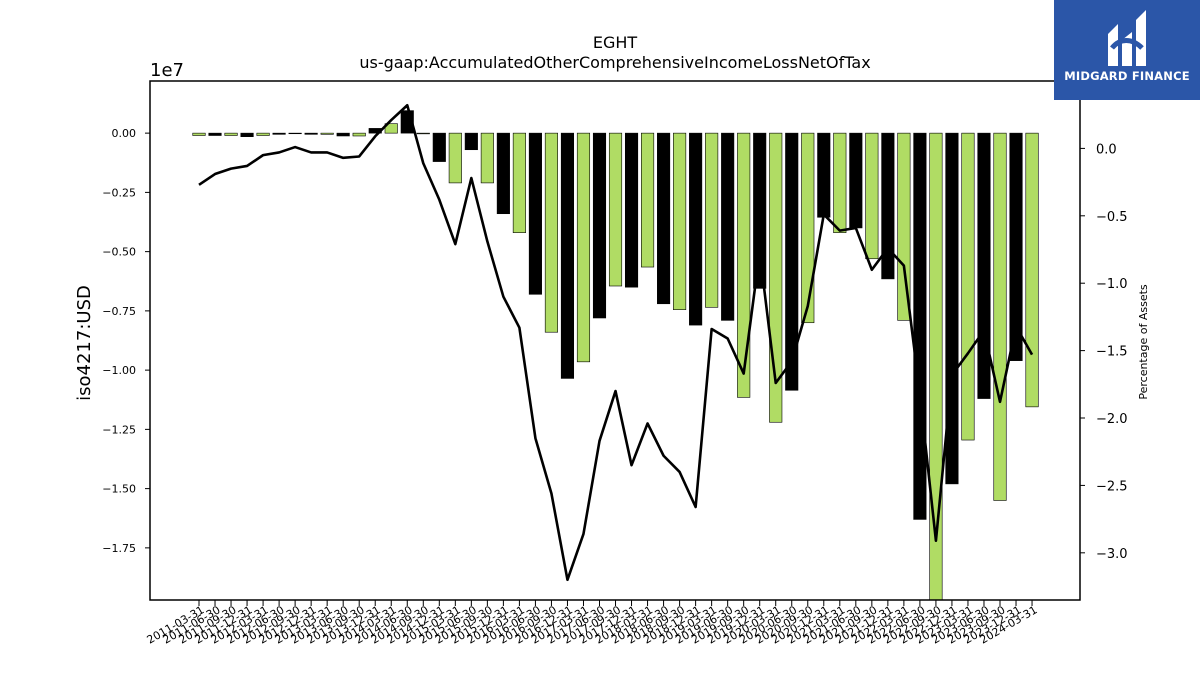  Describe the element at coordinates (1127, 76) in the screenshot. I see `brand-name: MIDGARD FINANCE` at that location.